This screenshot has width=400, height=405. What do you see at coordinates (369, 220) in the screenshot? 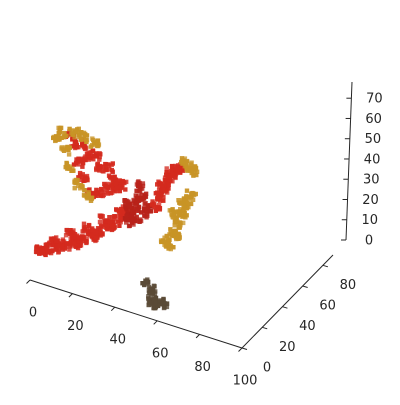
I see `z-tick-label: 10` at bounding box center [369, 220].